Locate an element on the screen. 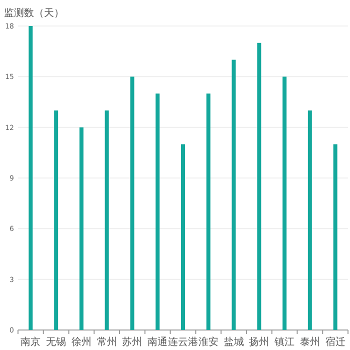  x-tick-label: 扬州 is located at coordinates (259, 342).